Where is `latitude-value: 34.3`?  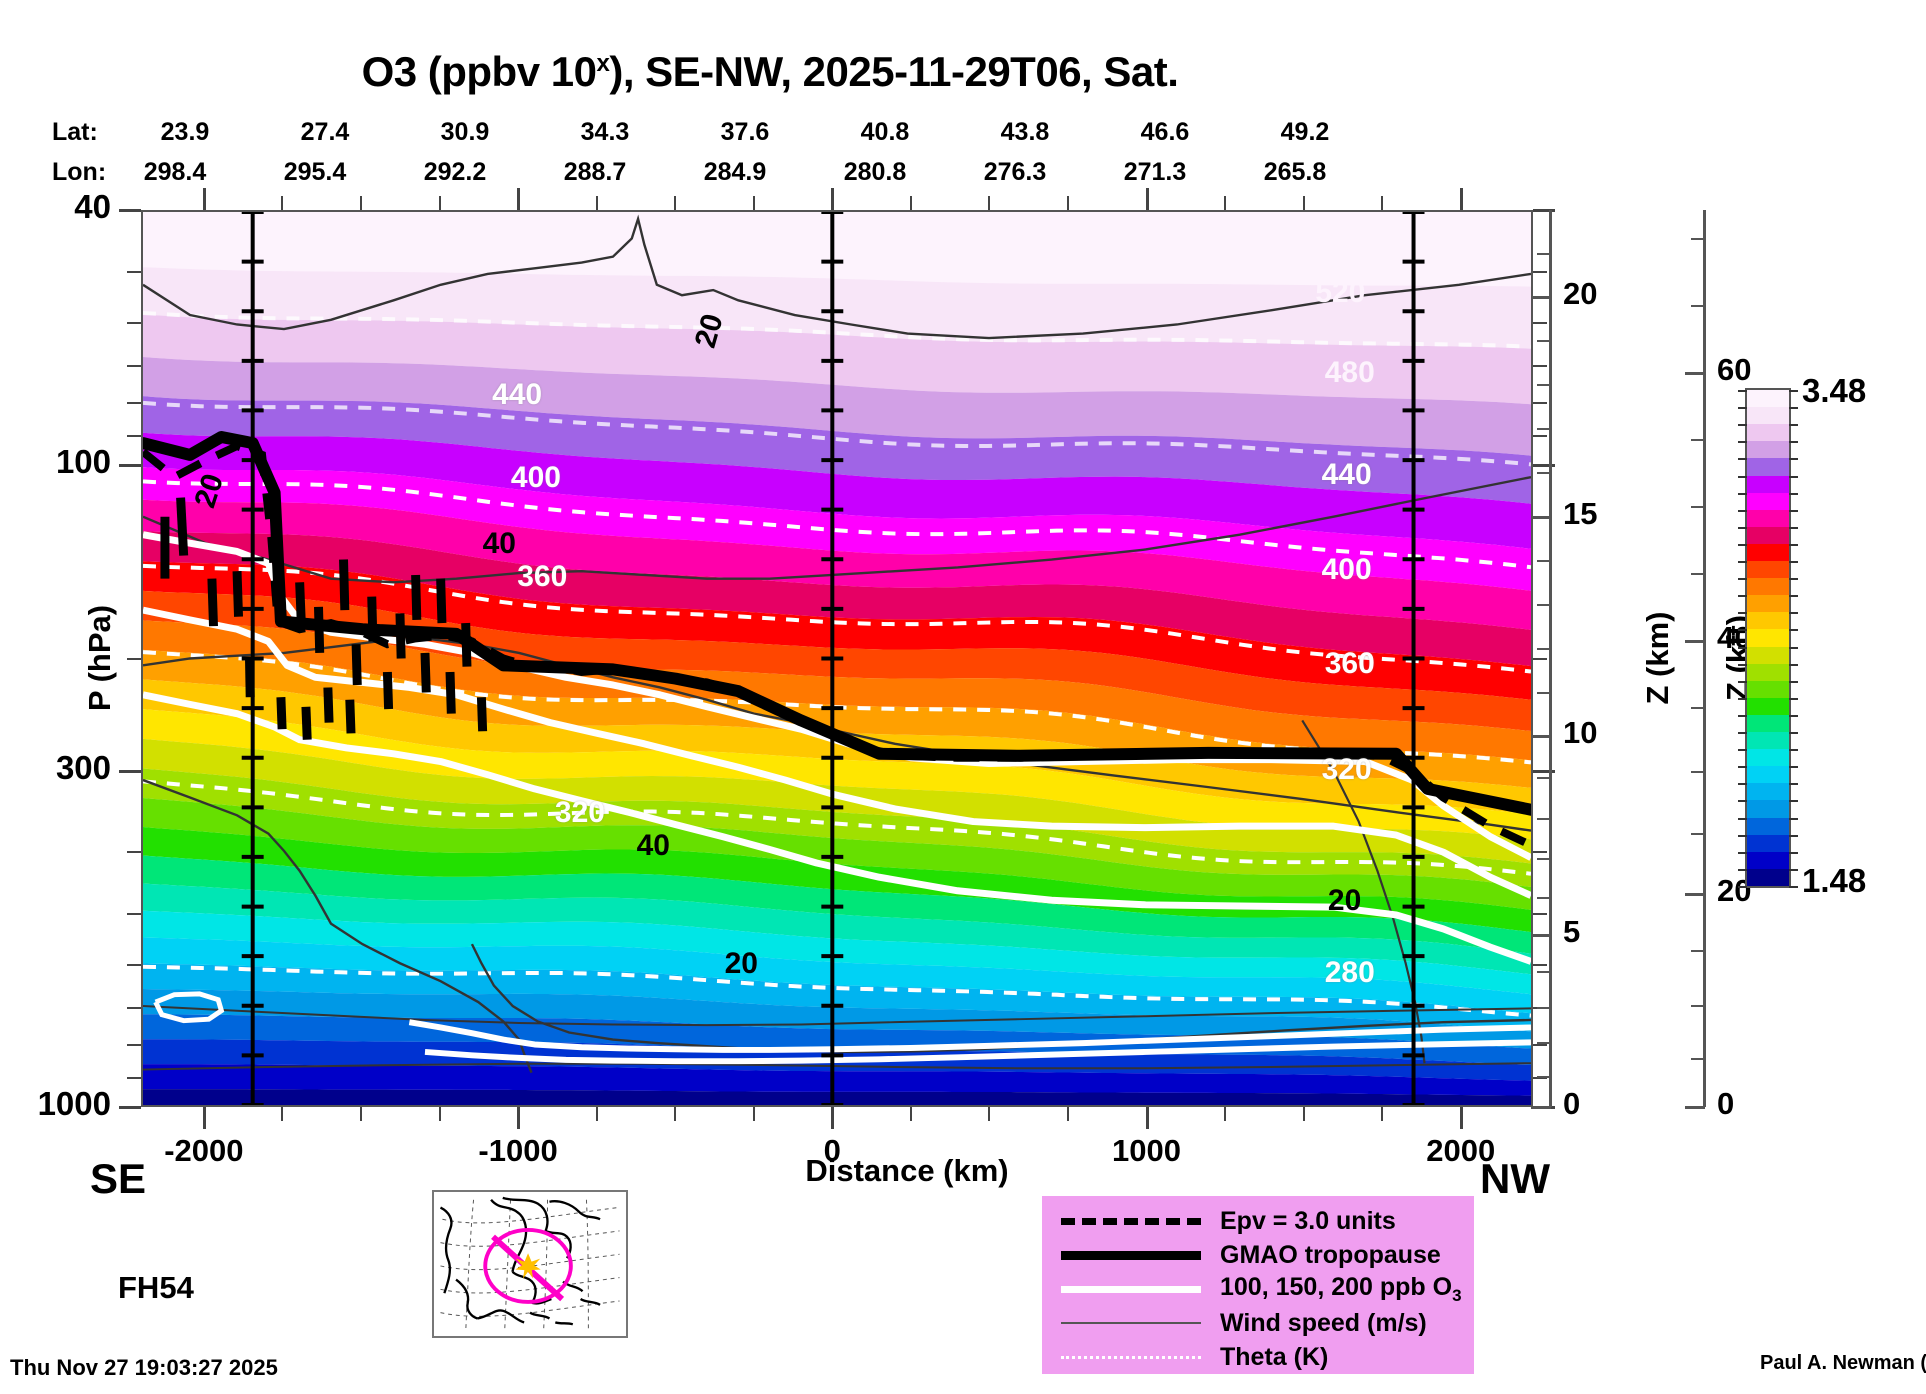
latitude-value: 34.3 is located at coordinates (605, 132).